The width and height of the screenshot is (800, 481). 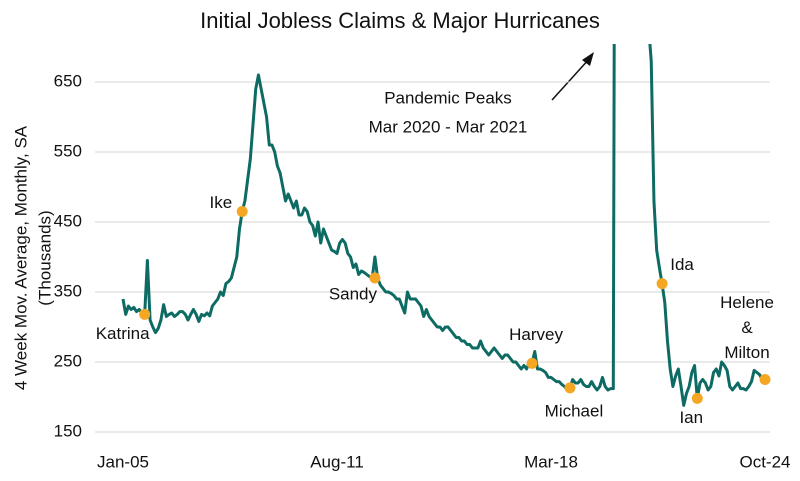 I want to click on note: Pandemic Peaks, so click(x=448, y=97).